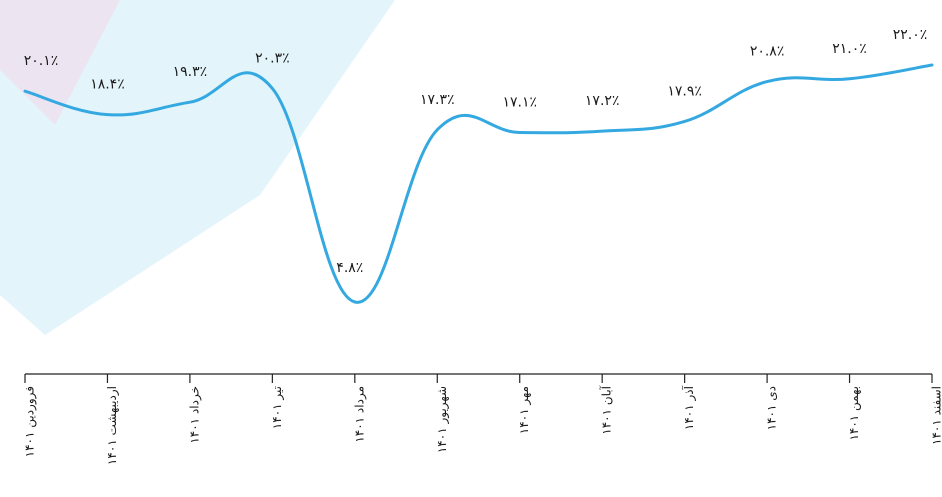 This screenshot has height=497, width=942. What do you see at coordinates (524, 410) in the screenshot?
I see `x-tick-label: مهر ۱۴۰۱` at bounding box center [524, 410].